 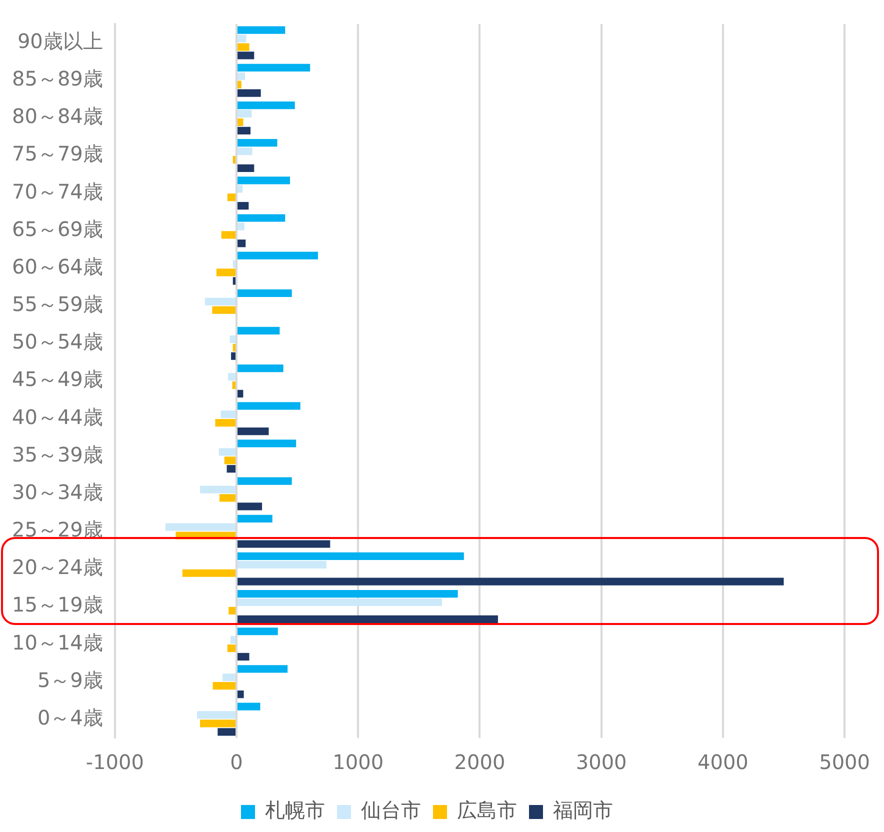 I want to click on y-tick-label: 60～64歳, so click(x=57, y=266).